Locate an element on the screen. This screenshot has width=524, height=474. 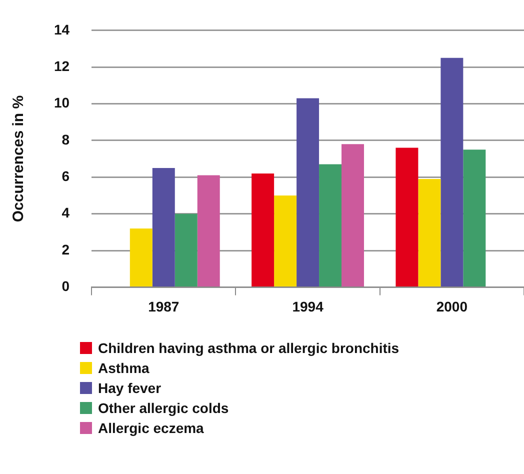
y-tick-label: 4 is located at coordinates (66, 212).